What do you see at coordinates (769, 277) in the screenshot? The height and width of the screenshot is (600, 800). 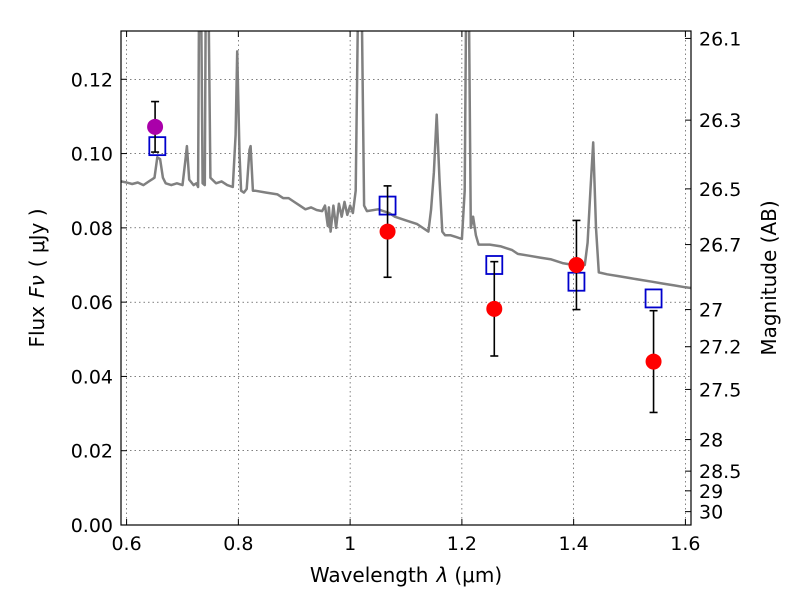 I see `right-axis-label: Magnitude (AB)` at bounding box center [769, 277].